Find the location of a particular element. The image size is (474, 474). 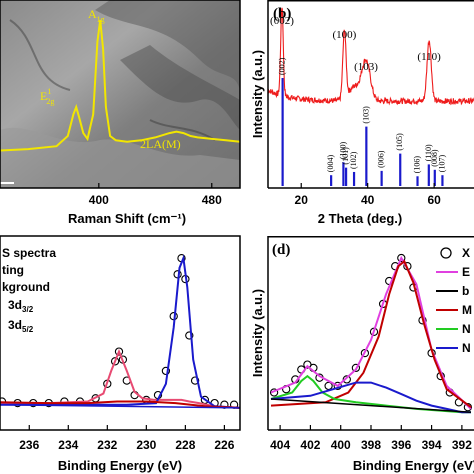

x-tick-label: 398 is located at coordinates (371, 445).